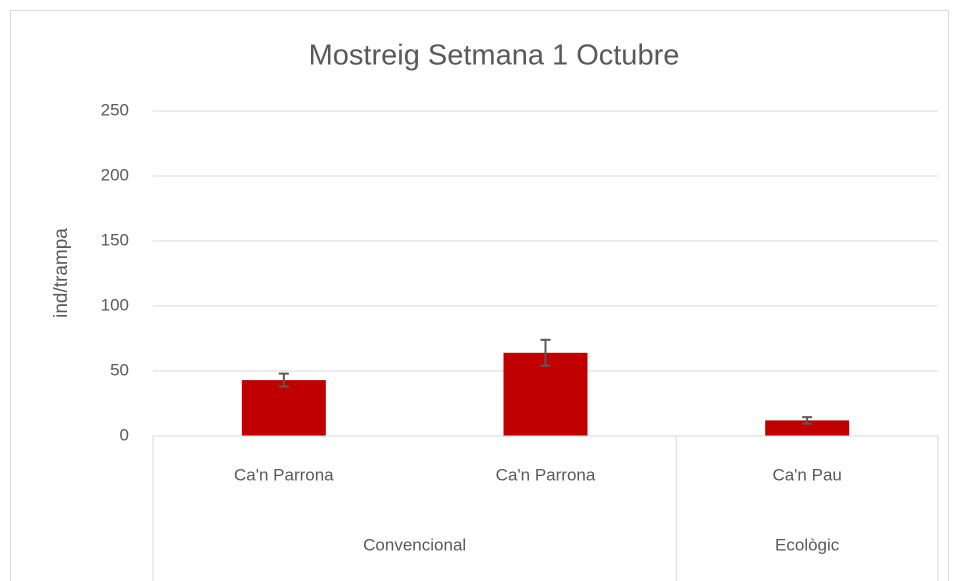  Describe the element at coordinates (494, 56) in the screenshot. I see `chart-title: Mostreig Setmana 1 Octubre` at that location.